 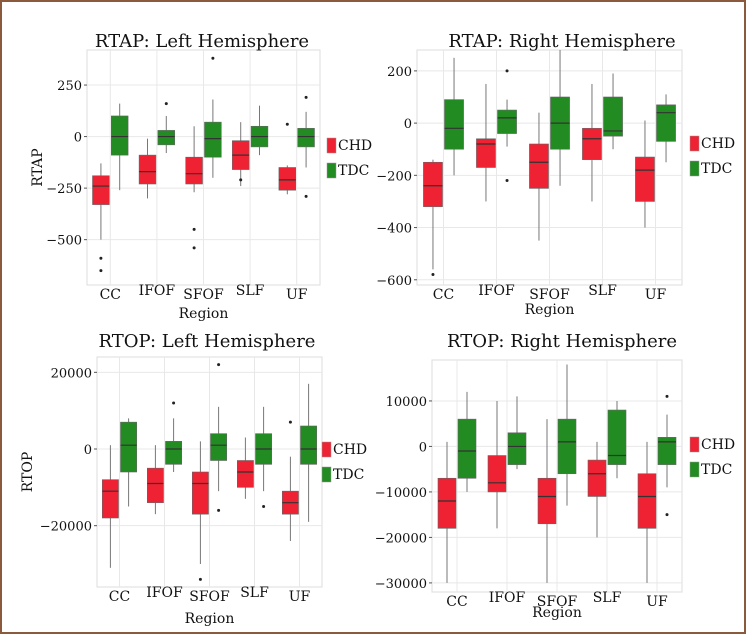 What do you see at coordinates (207, 341) in the screenshot?
I see `chart-title: RTOP: Left Hemisphere` at bounding box center [207, 341].